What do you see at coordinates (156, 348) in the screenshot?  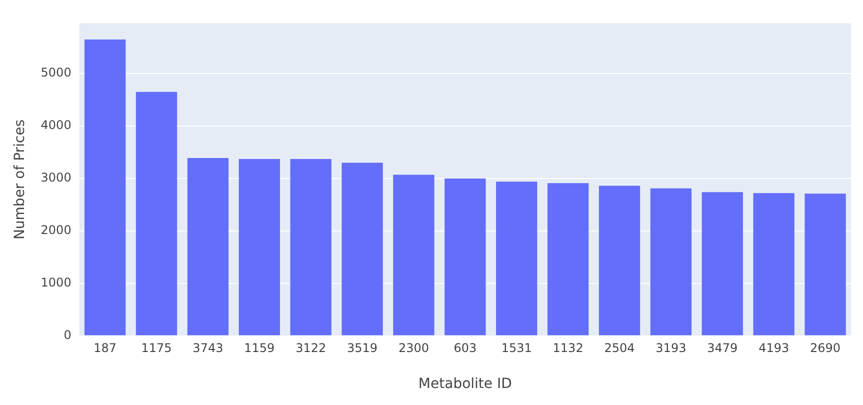 I see `x-tick-label: 1175` at bounding box center [156, 348].